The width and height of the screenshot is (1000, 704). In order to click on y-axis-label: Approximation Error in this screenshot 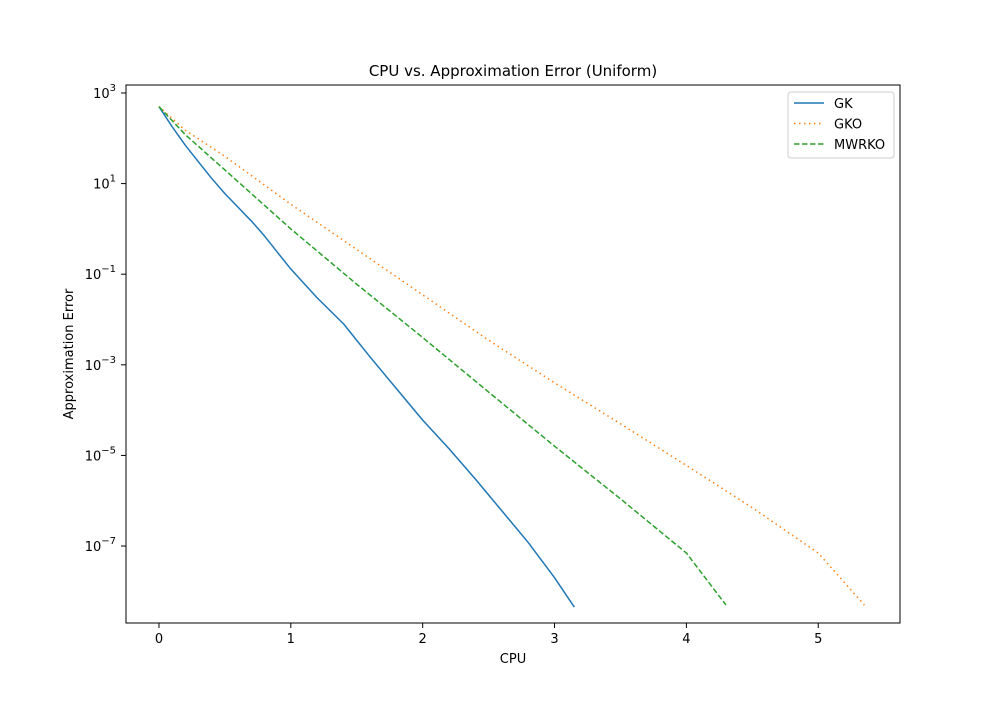, I will do `click(69, 353)`.